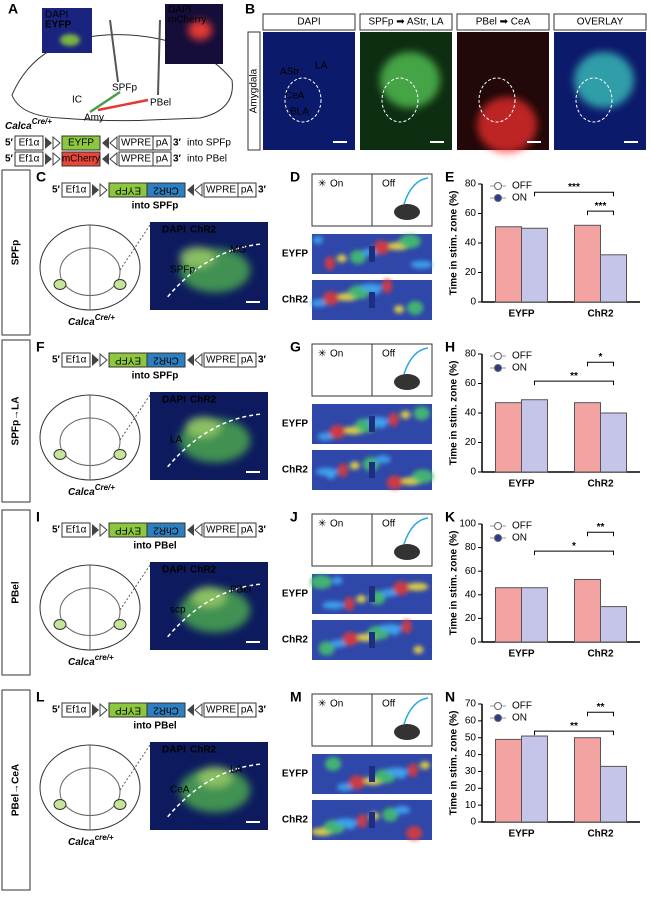 The height and width of the screenshot is (897, 652). Describe the element at coordinates (522, 706) in the screenshot. I see `legend-label: OFF` at that location.